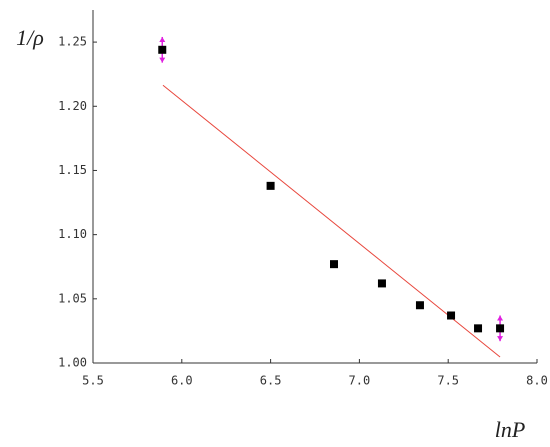 Image resolution: width=550 pixels, height=447 pixels. I want to click on x-tick-label: 8.0, so click(537, 381).